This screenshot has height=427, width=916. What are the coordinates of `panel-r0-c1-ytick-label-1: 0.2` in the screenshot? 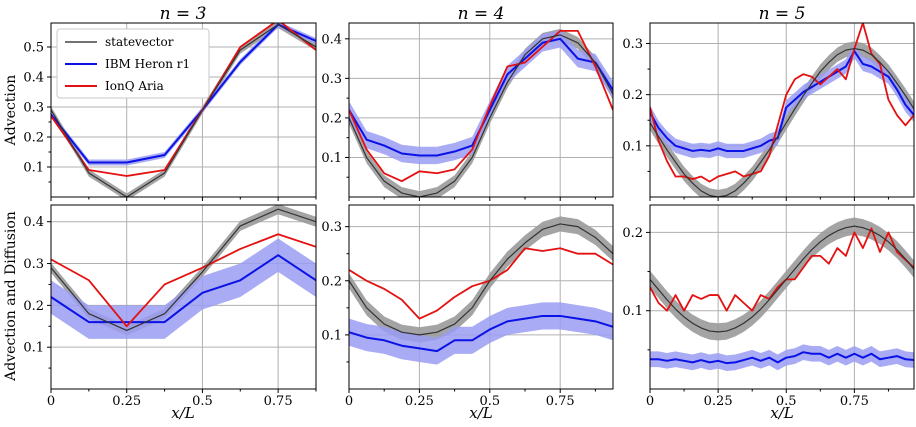 It's located at (331, 118).